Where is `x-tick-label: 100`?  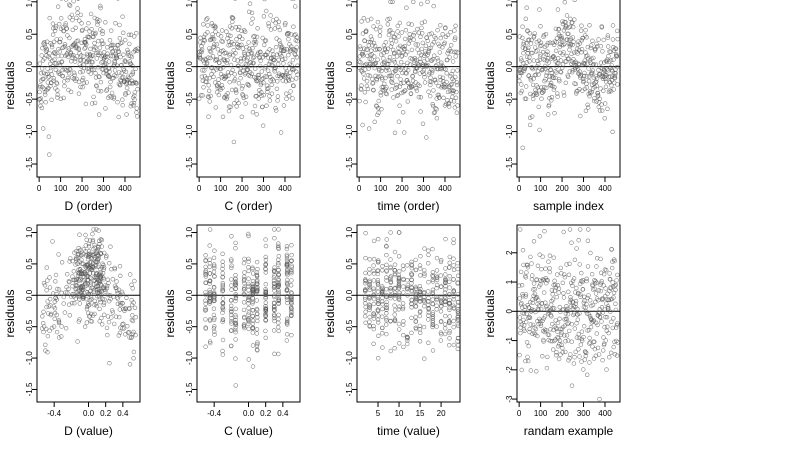
x-tick-label: 100 is located at coordinates (541, 188).